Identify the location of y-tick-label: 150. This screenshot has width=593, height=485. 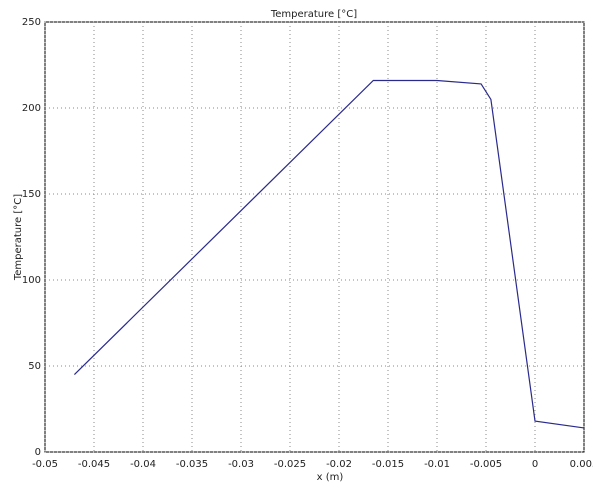
(31, 194).